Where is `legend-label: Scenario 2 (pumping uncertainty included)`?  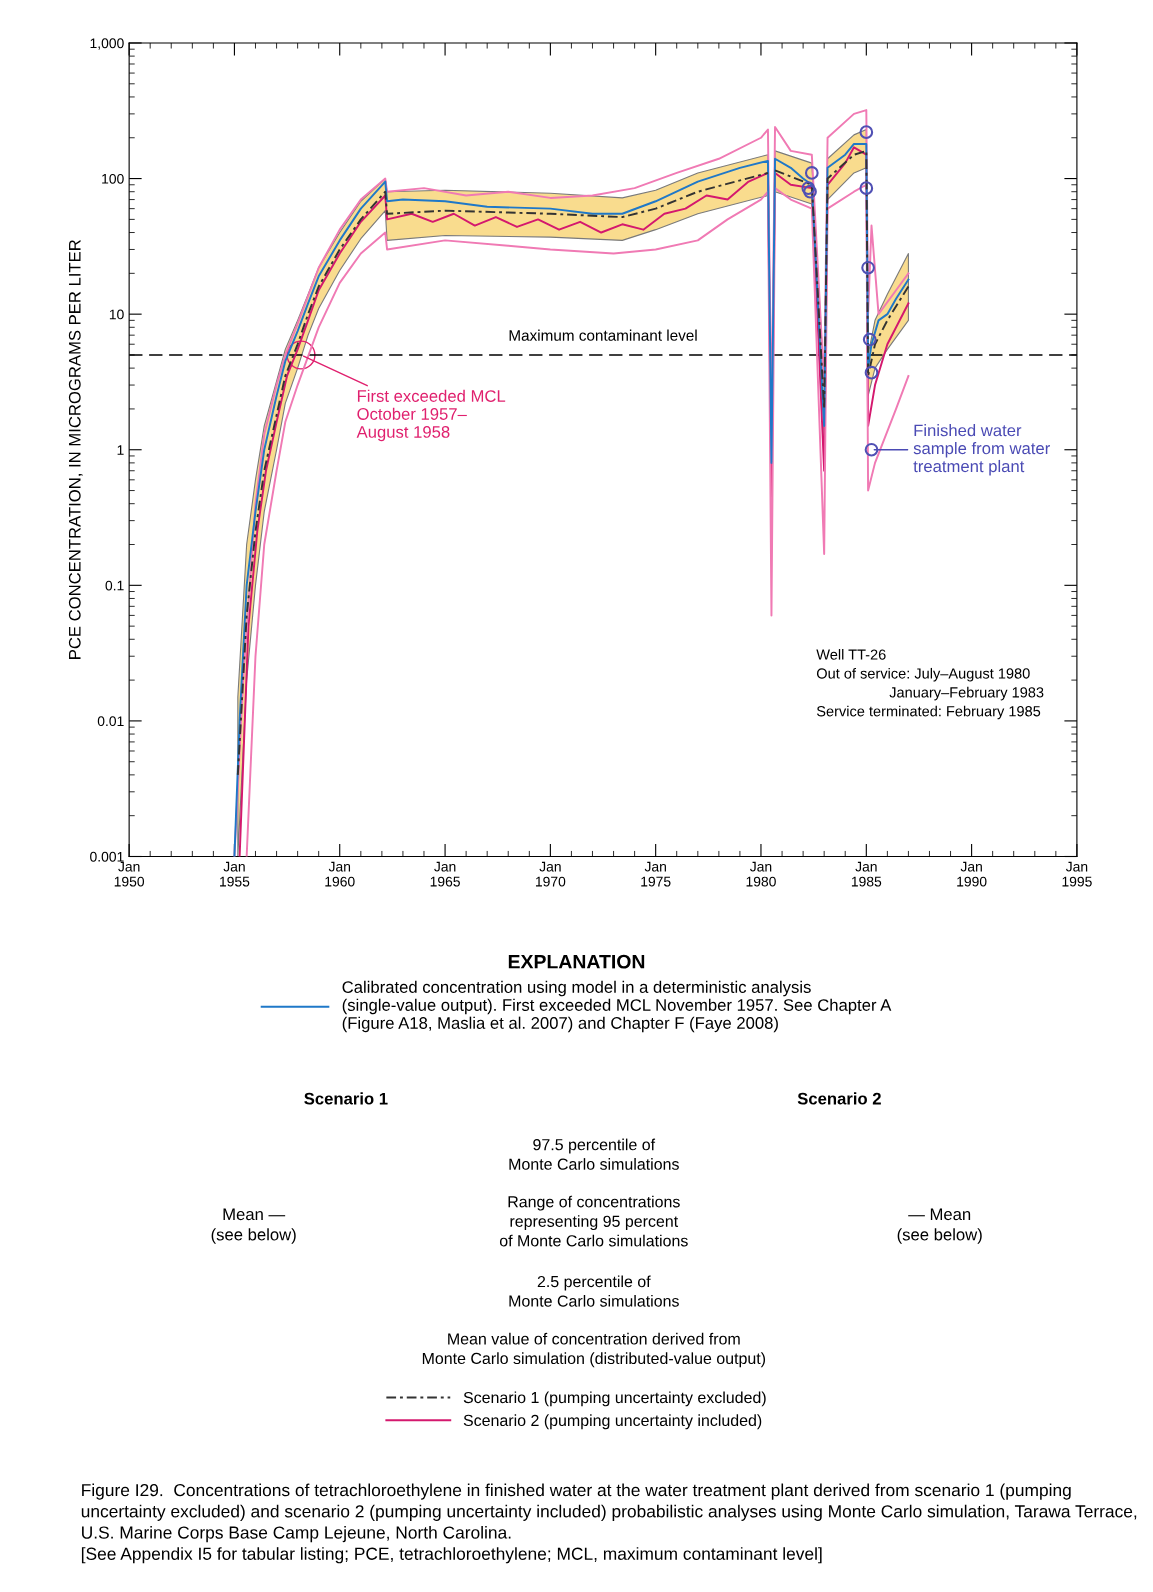
legend-label: Scenario 2 (pumping uncertainty included) is located at coordinates (612, 1422).